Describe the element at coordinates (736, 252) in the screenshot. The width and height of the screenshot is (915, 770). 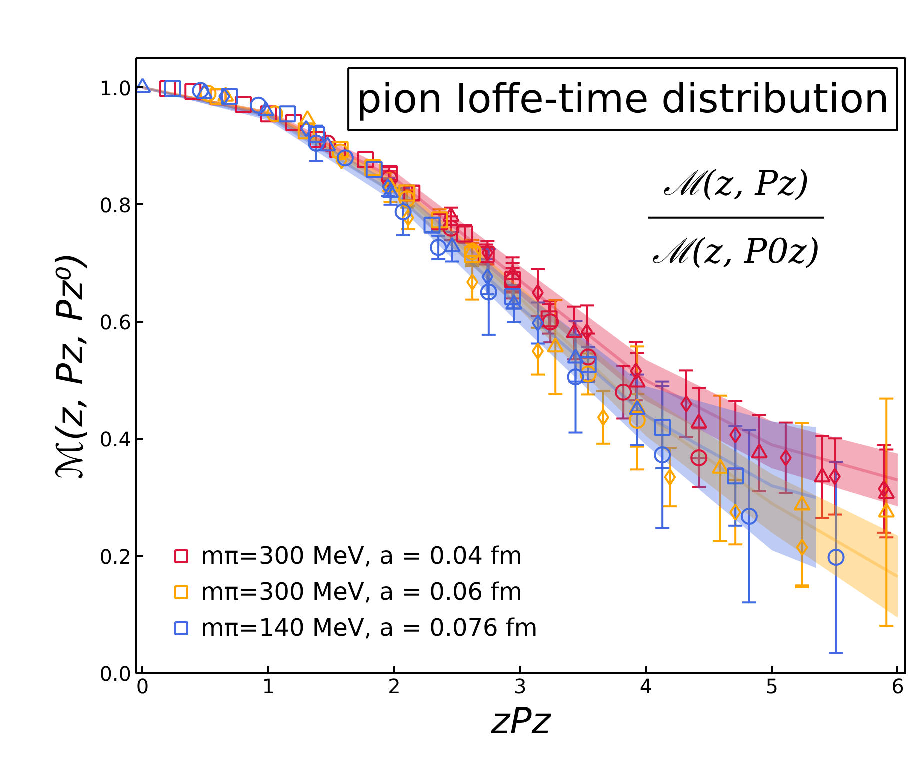
I see `annotation: ℳ(z, P0z)` at that location.